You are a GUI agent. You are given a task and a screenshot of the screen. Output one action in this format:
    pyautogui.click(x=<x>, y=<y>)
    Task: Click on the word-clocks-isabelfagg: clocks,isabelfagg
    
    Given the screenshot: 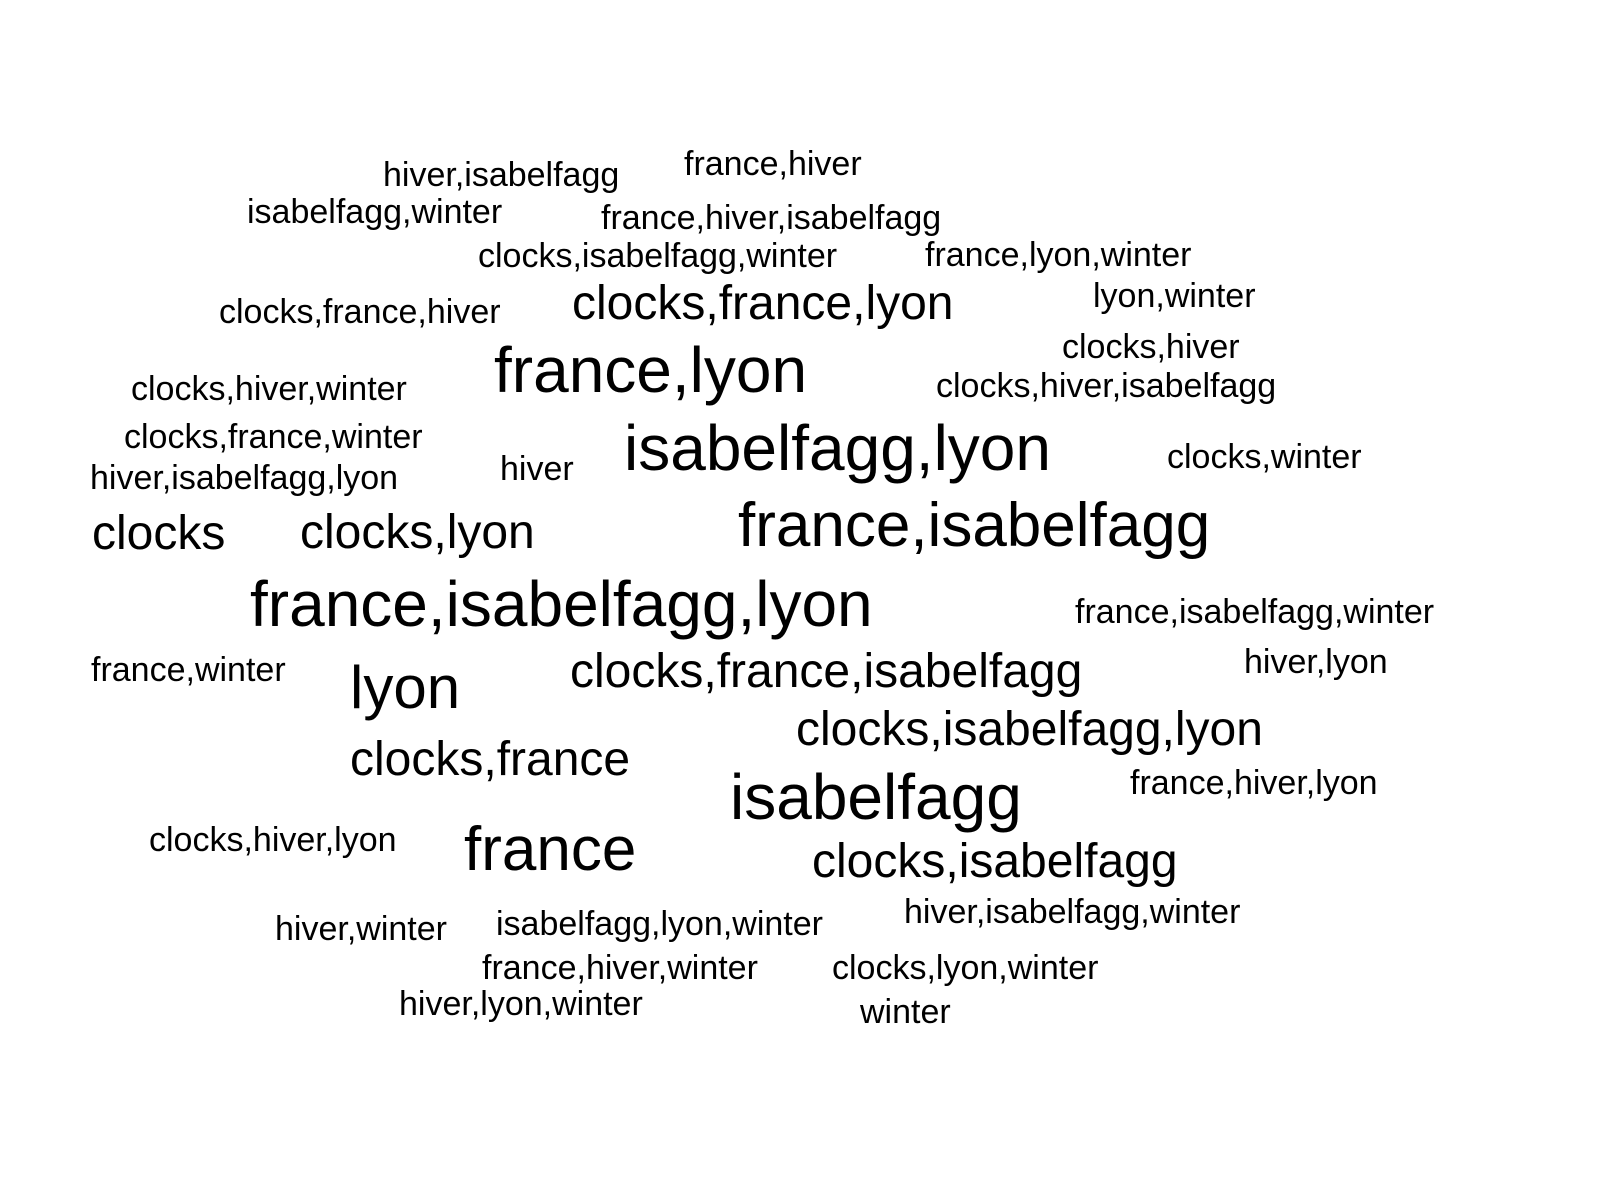 What is the action you would take?
    pyautogui.click(x=995, y=861)
    